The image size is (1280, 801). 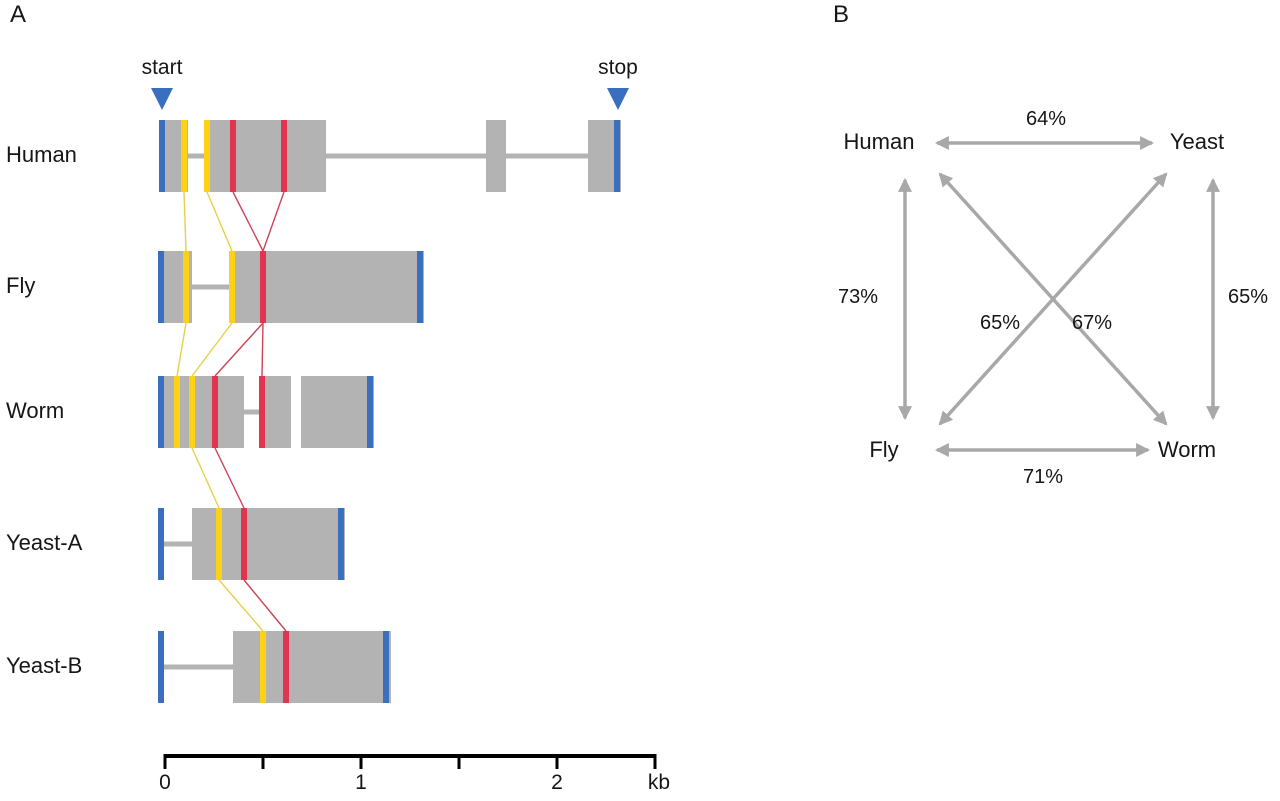 What do you see at coordinates (557, 782) in the screenshot?
I see `scale-tick-label-2: 2` at bounding box center [557, 782].